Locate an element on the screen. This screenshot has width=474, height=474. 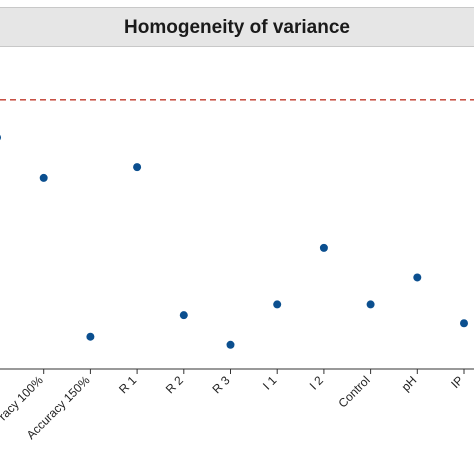
x-tick-label: I 1 is located at coordinates (270, 383).